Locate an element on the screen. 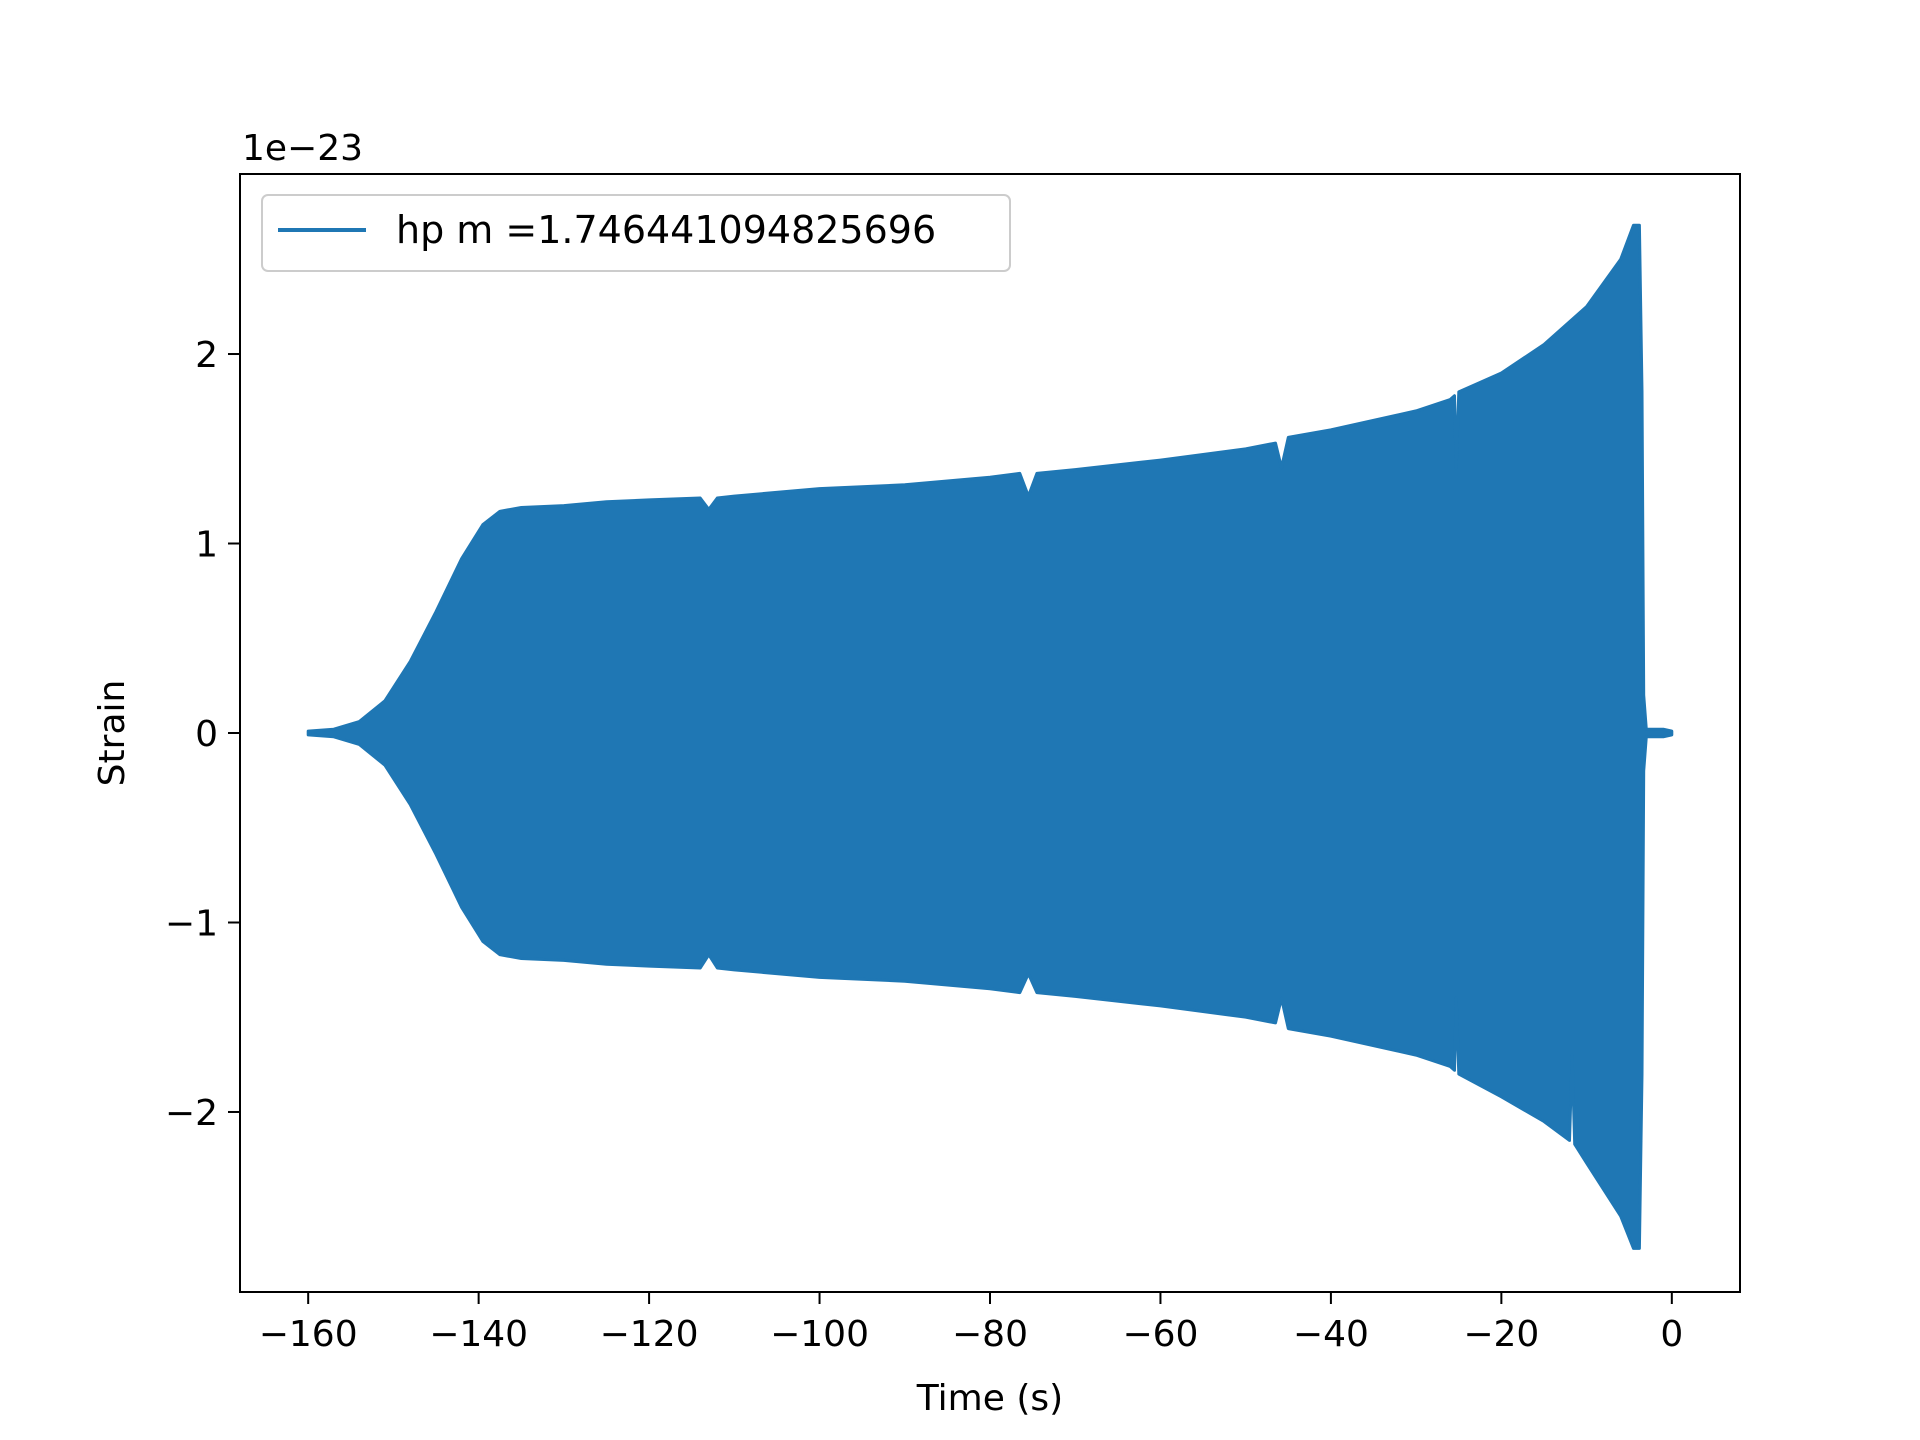  legend-box is located at coordinates (636, 233).